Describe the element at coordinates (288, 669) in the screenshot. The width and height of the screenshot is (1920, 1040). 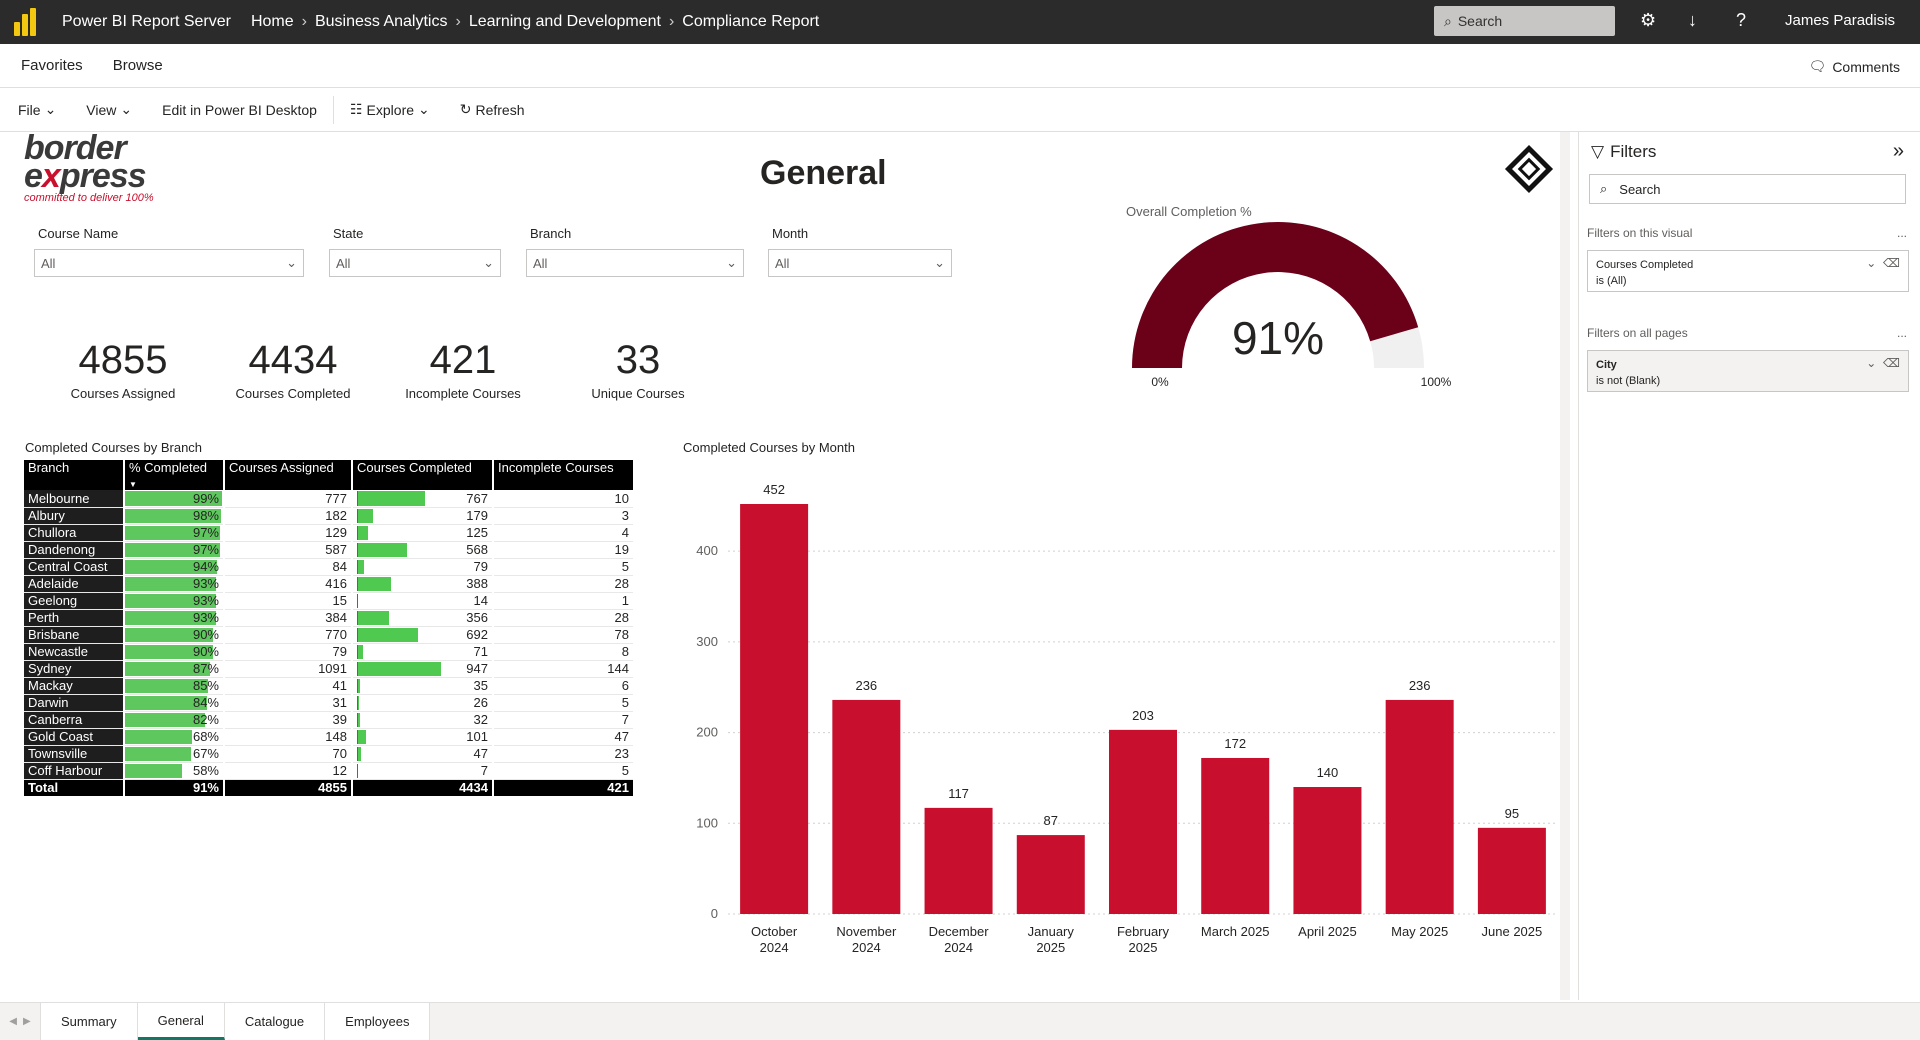
I see `assigned-value: 1091` at that location.